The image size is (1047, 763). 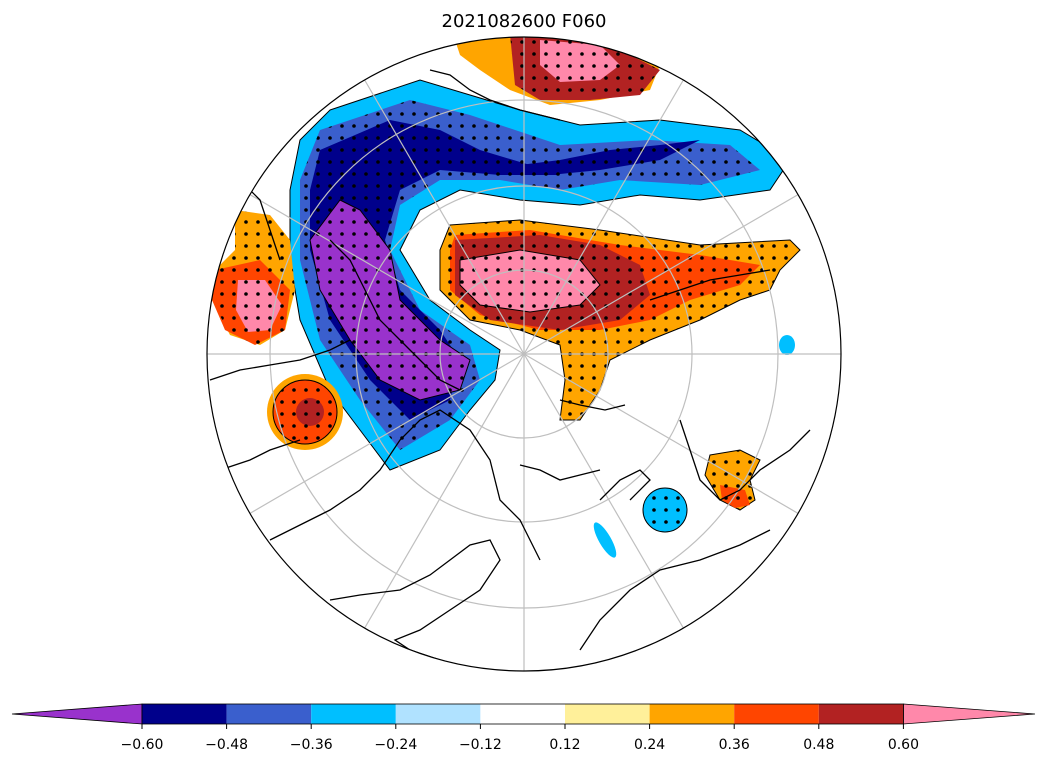 I want to click on colorbar-tick-label: −0.36, so click(x=311, y=745).